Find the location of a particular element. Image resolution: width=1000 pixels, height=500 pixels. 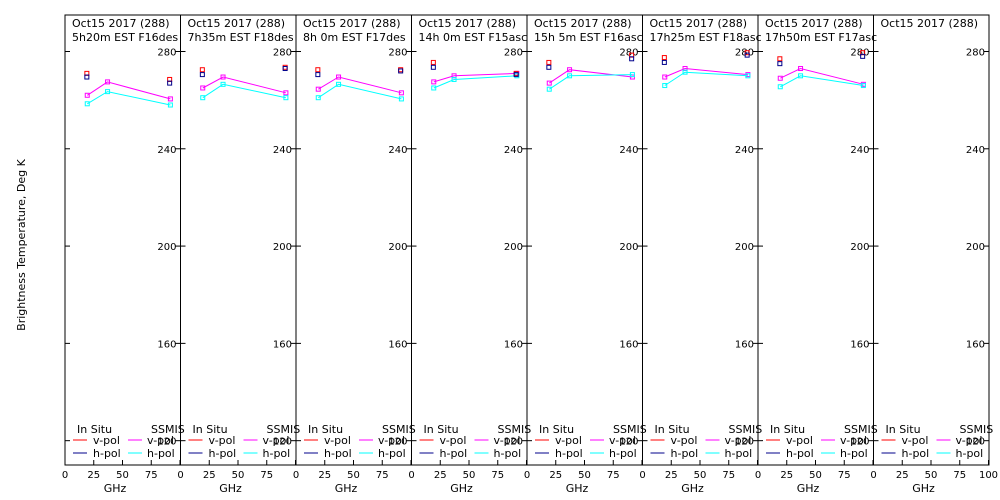

panel-subtitle: 17h50m EST F17asc is located at coordinates (821, 37).